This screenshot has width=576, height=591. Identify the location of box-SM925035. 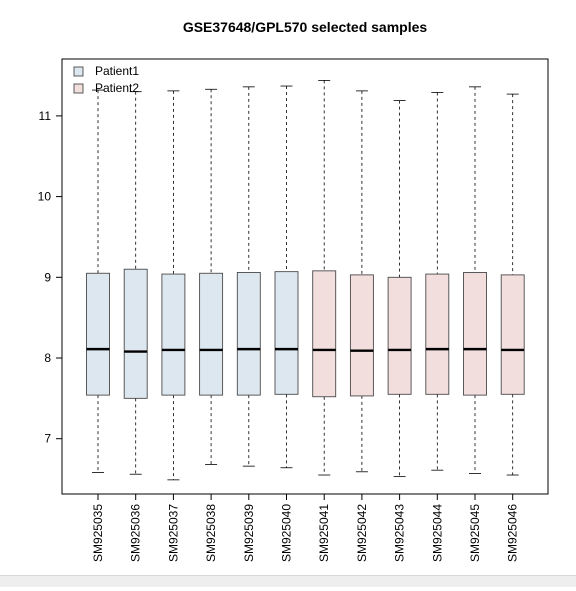
(98, 281).